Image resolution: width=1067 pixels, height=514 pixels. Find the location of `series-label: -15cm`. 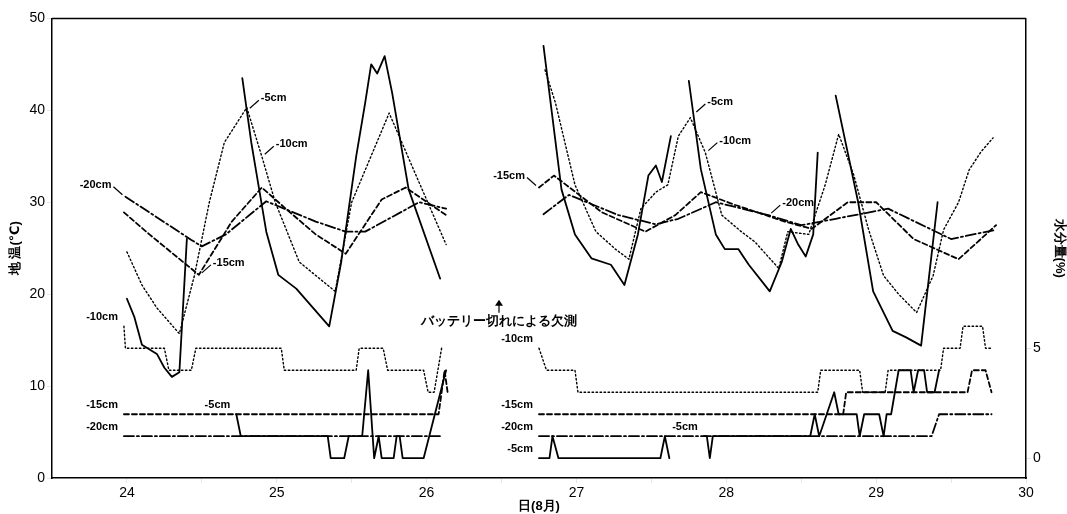

series-label: -15cm is located at coordinates (102, 404).